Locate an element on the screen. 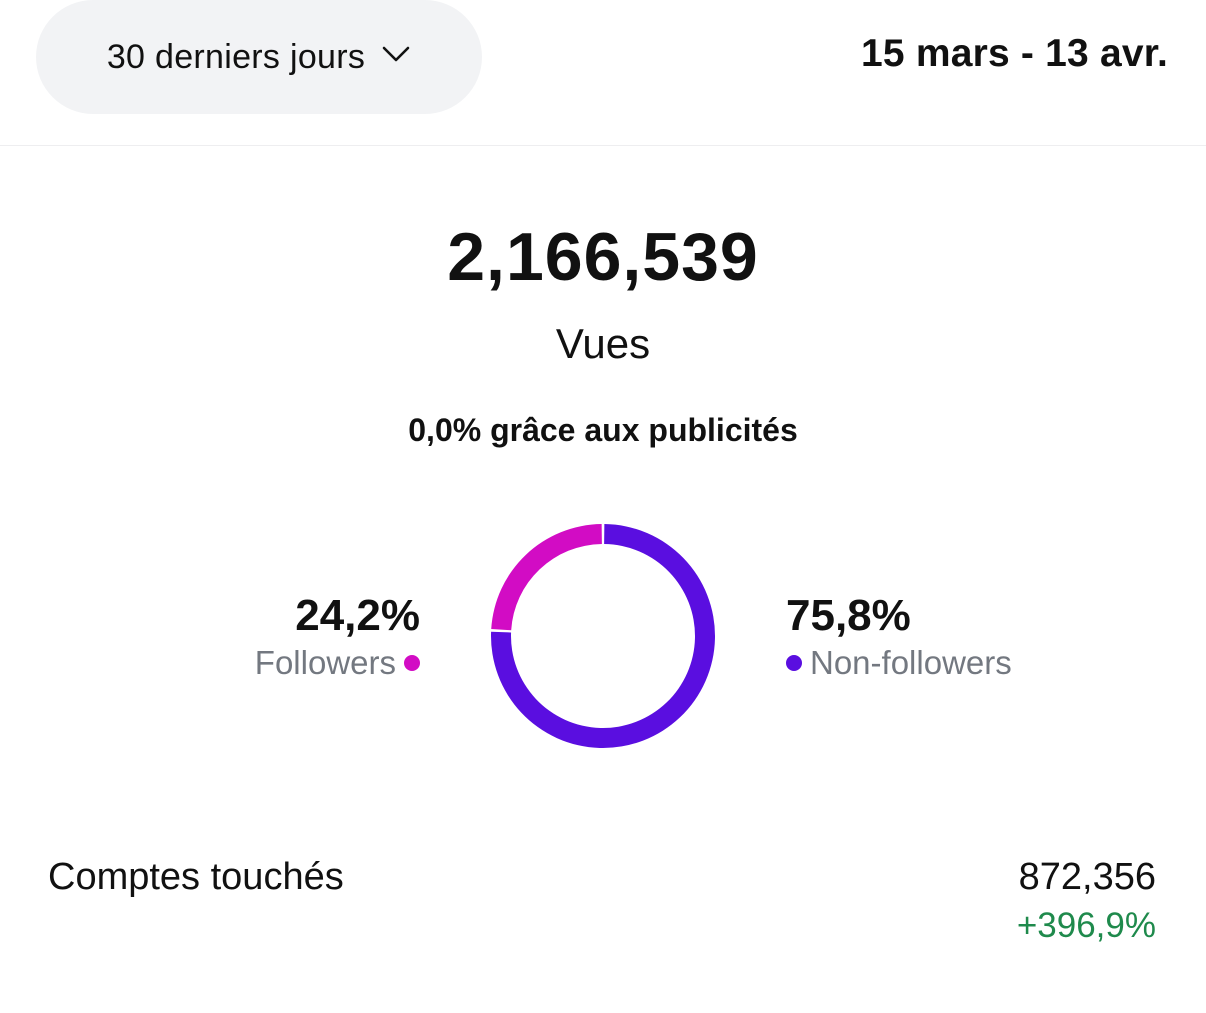 This screenshot has height=1013, width=1206. chevron-down-icon is located at coordinates (396, 54).